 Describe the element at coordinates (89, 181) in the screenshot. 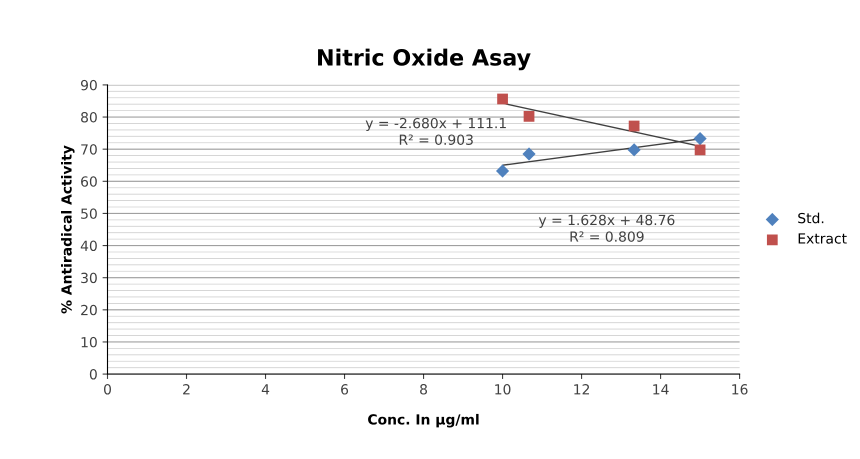

I see `y-tick-label: 60` at that location.